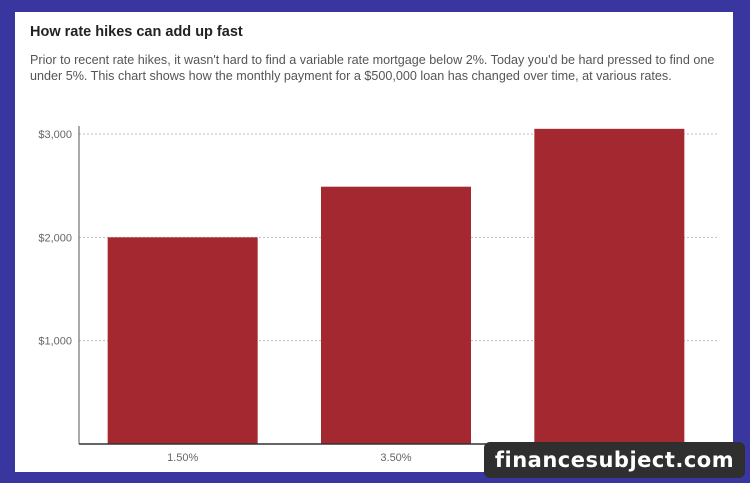 The width and height of the screenshot is (750, 483). Describe the element at coordinates (55, 135) in the screenshot. I see `y-tick-label: $3,000` at that location.